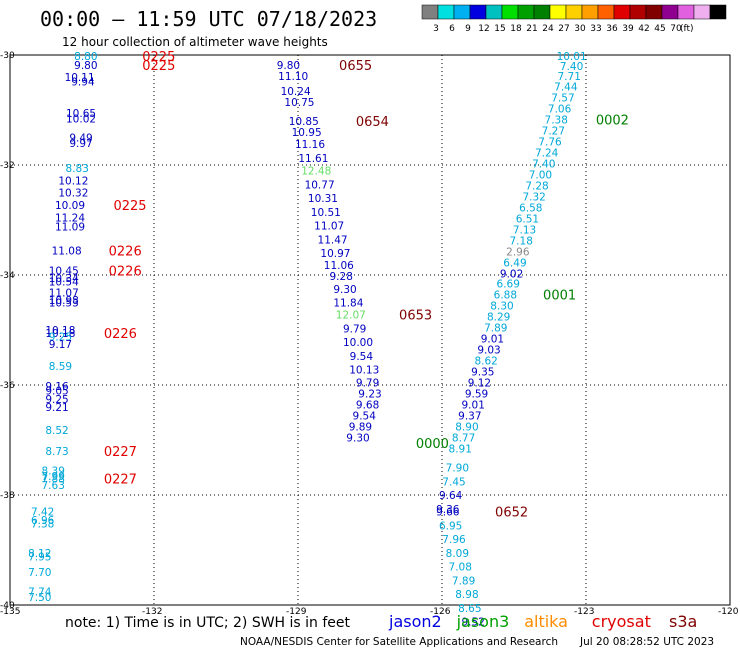 This screenshot has width=740, height=650. I want to click on swh-value: 11.09, so click(70, 228).